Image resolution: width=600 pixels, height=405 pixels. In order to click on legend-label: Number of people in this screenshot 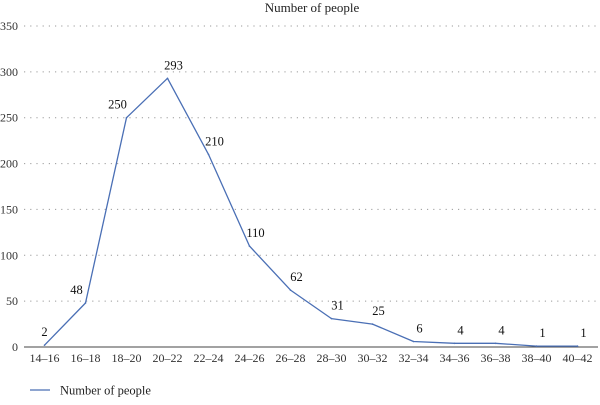, I will do `click(105, 391)`.